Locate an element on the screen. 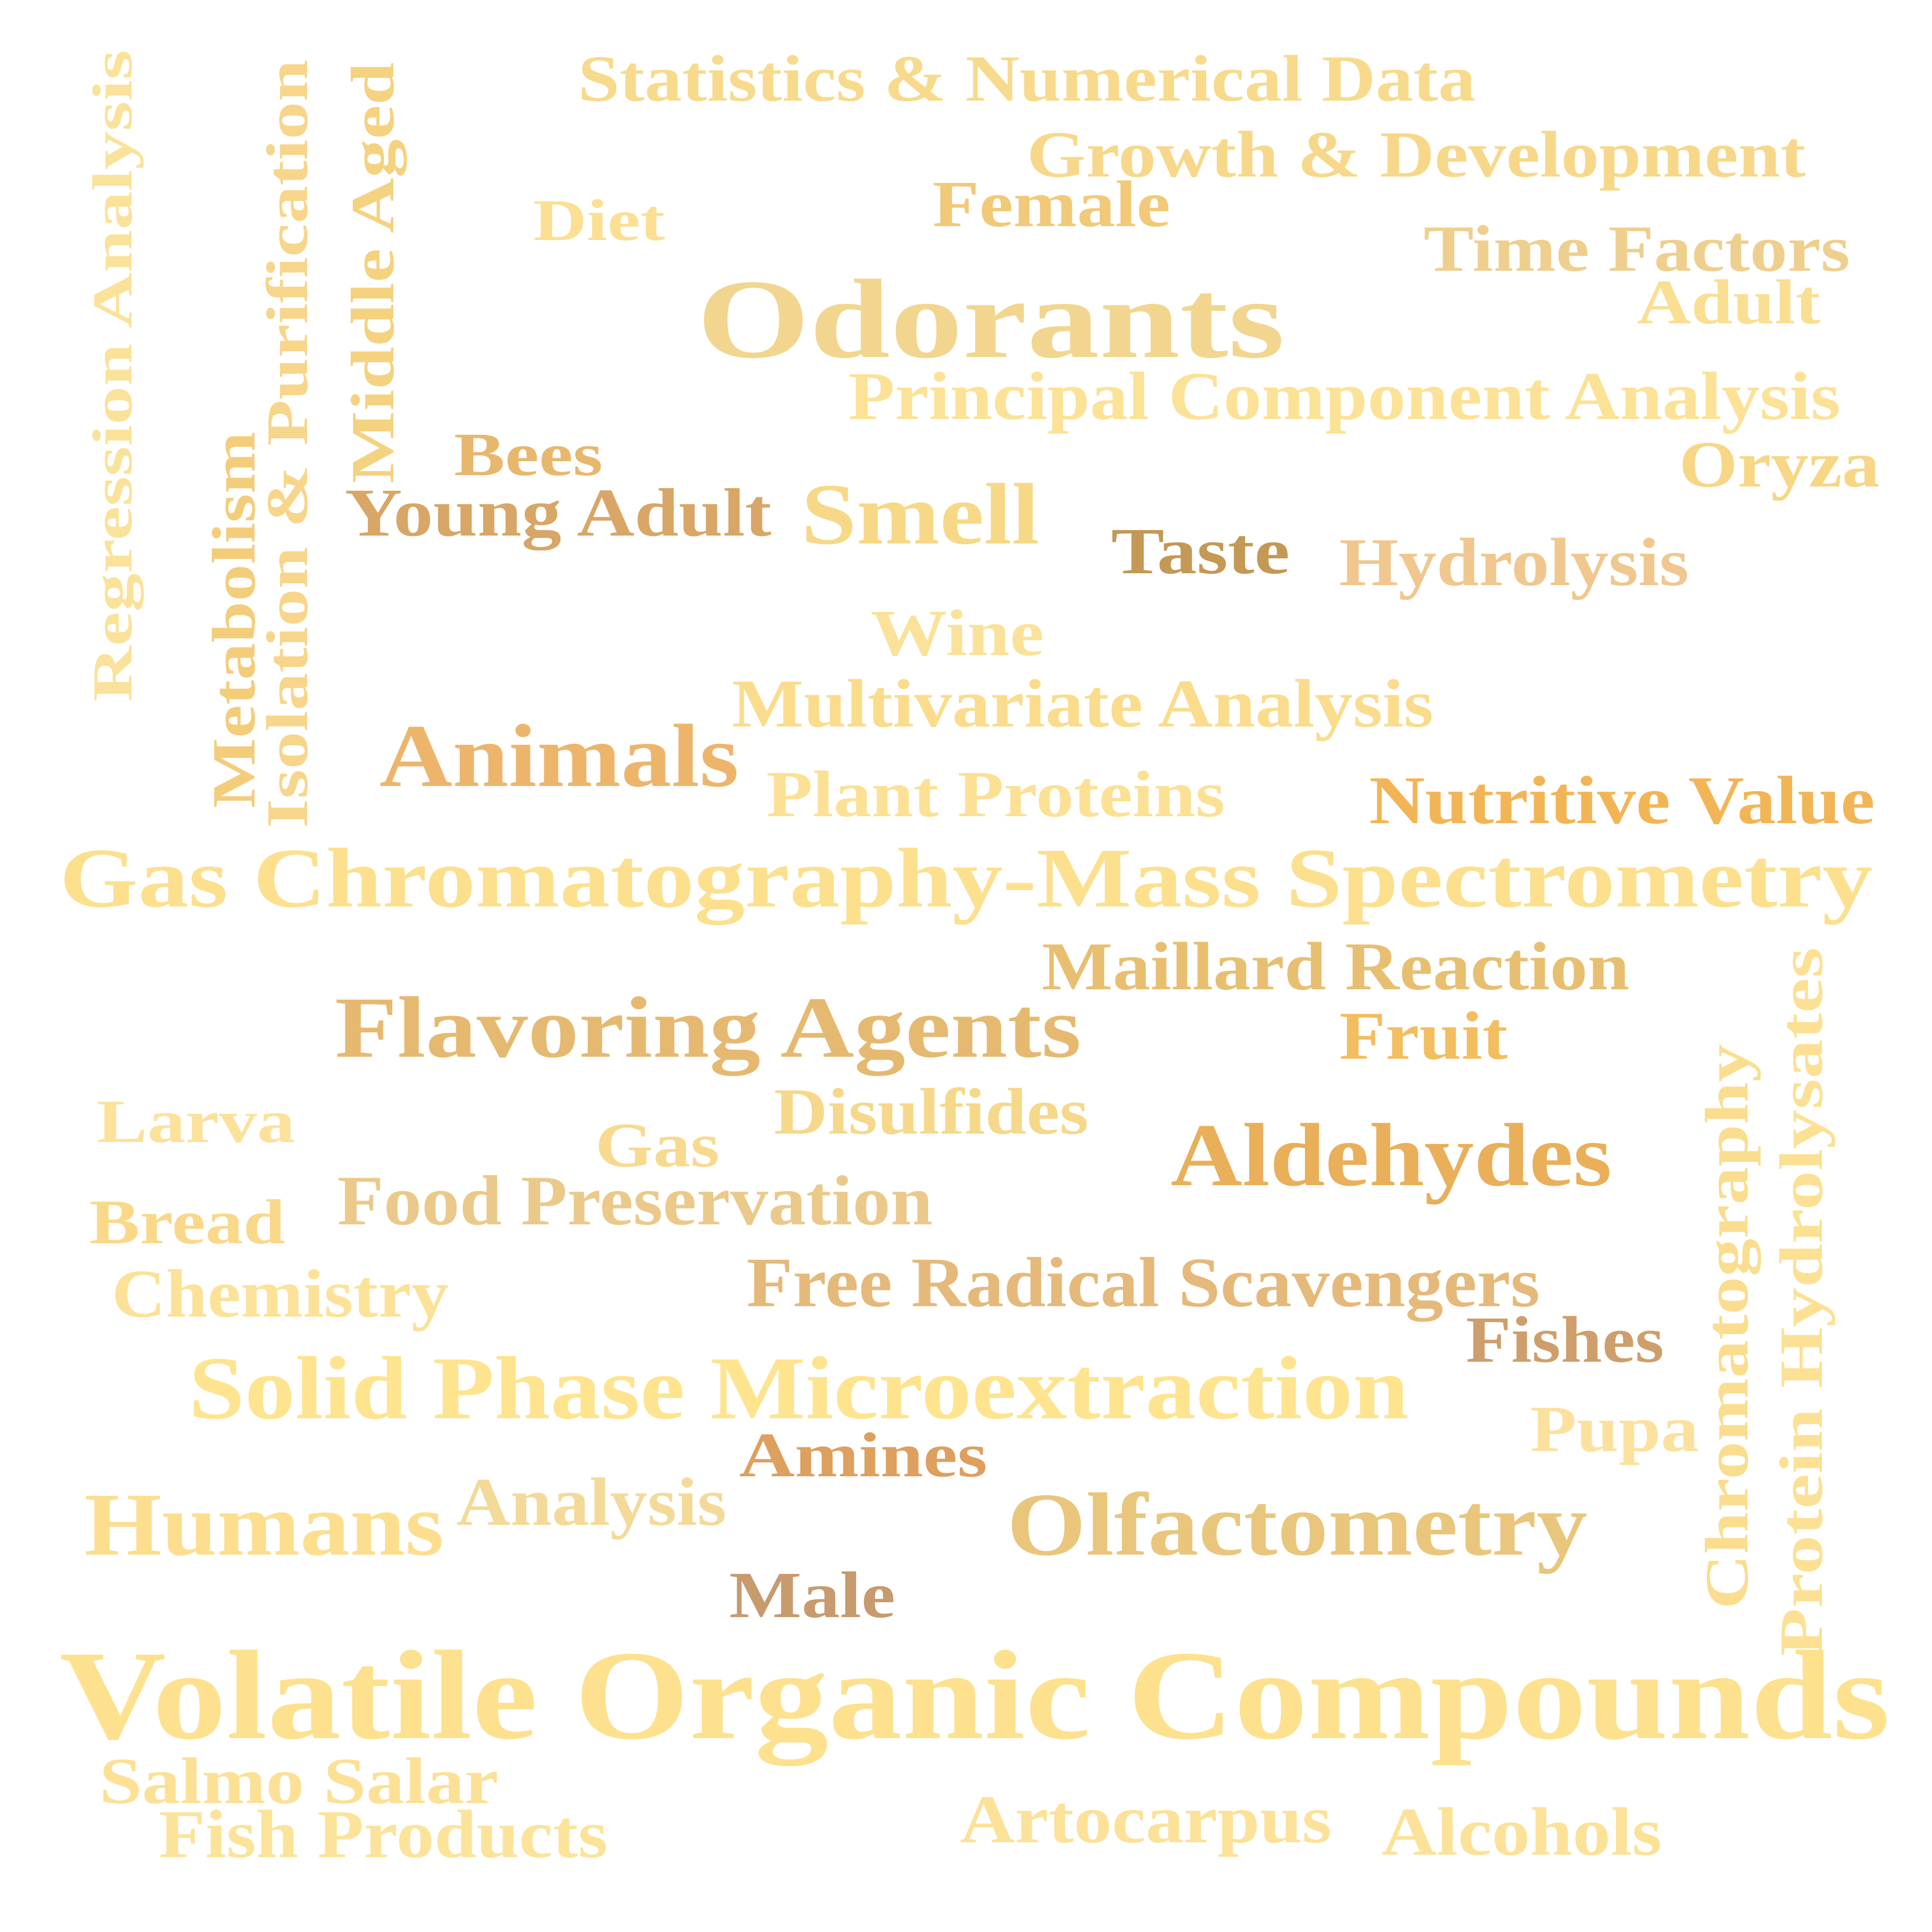  word-metabolism: Metabolism is located at coordinates (234, 619).